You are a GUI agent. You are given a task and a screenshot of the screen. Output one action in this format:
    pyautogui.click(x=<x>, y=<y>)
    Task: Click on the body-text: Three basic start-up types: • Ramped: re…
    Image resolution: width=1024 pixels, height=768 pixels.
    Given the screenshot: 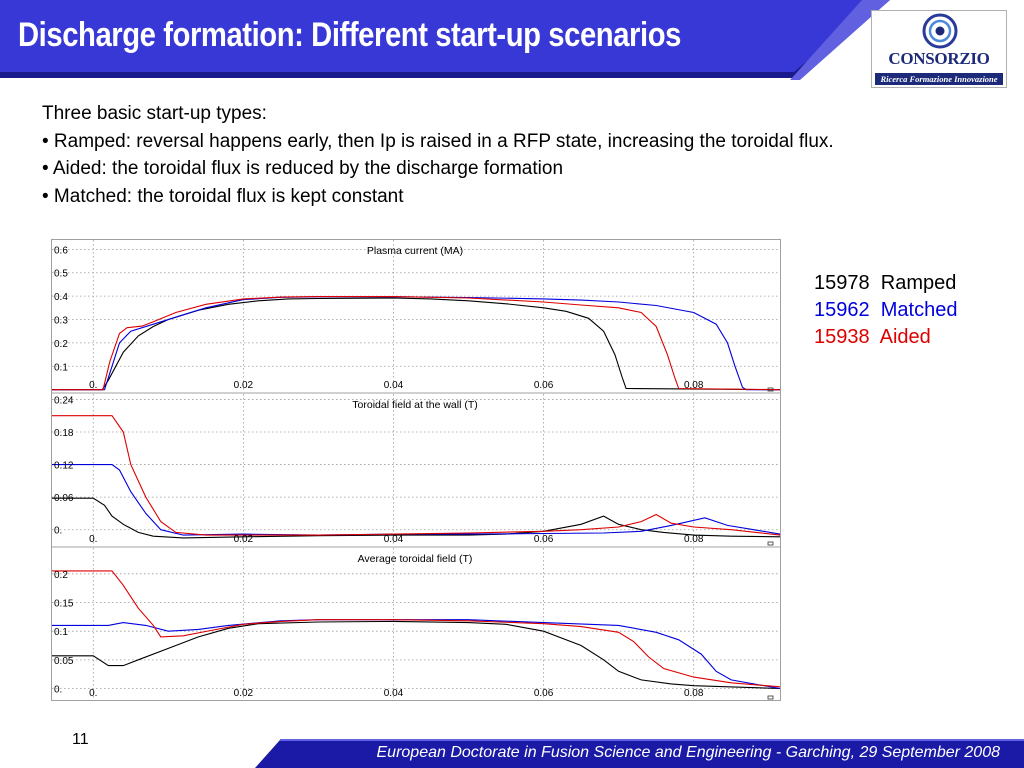 What is the action you would take?
    pyautogui.click(x=527, y=155)
    